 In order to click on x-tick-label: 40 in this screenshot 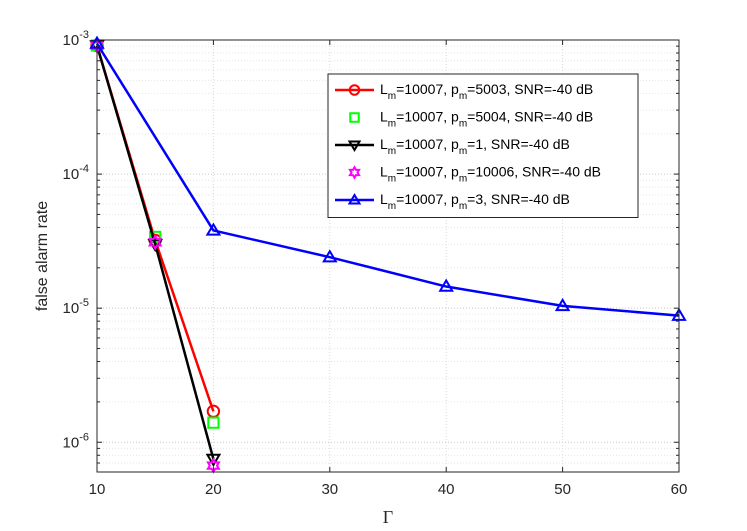, I will do `click(446, 489)`.